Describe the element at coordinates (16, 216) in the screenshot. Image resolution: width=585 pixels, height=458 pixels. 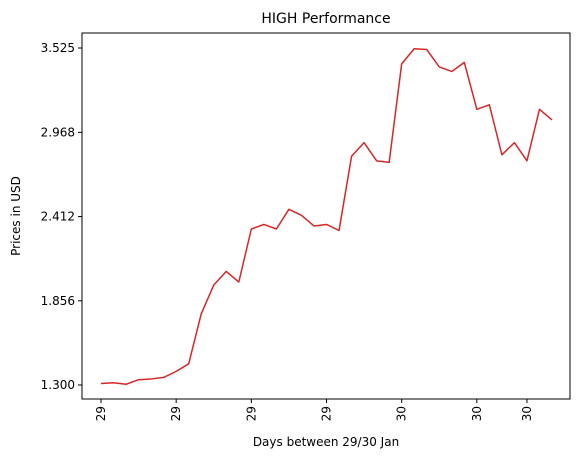
I see `y-axis-label: Prices in USD` at that location.